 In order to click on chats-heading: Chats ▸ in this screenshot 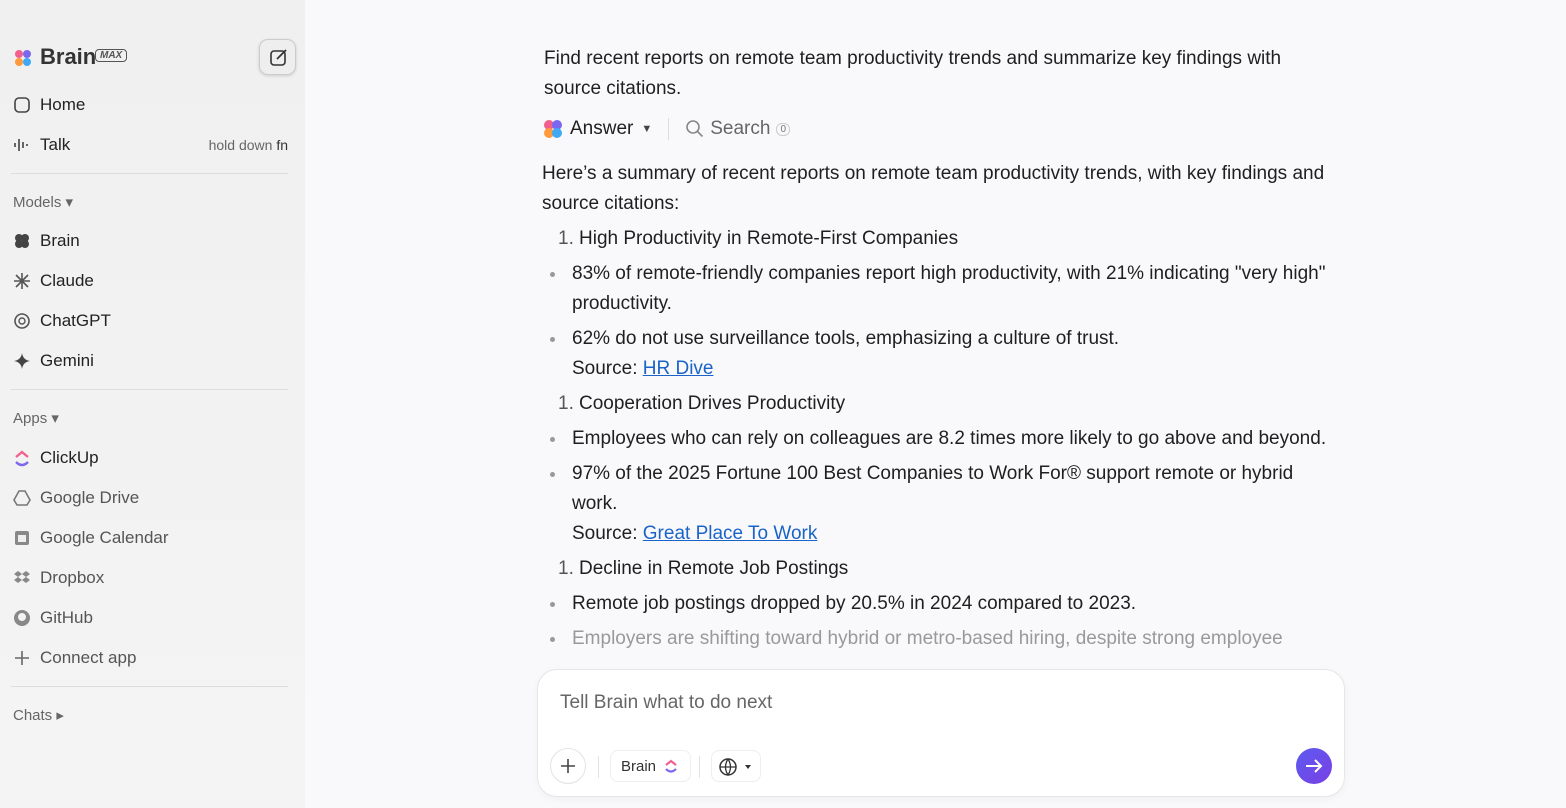, I will do `click(38, 715)`.